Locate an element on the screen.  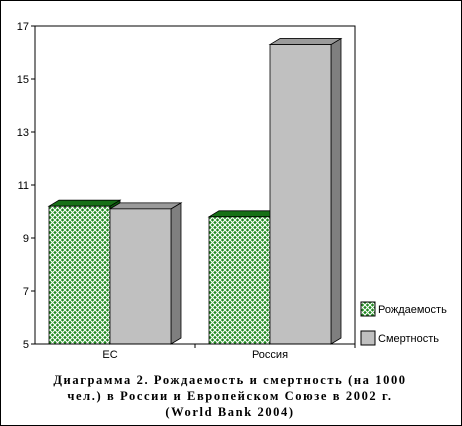
y-tick-label-11: 11 is located at coordinates (23, 186).